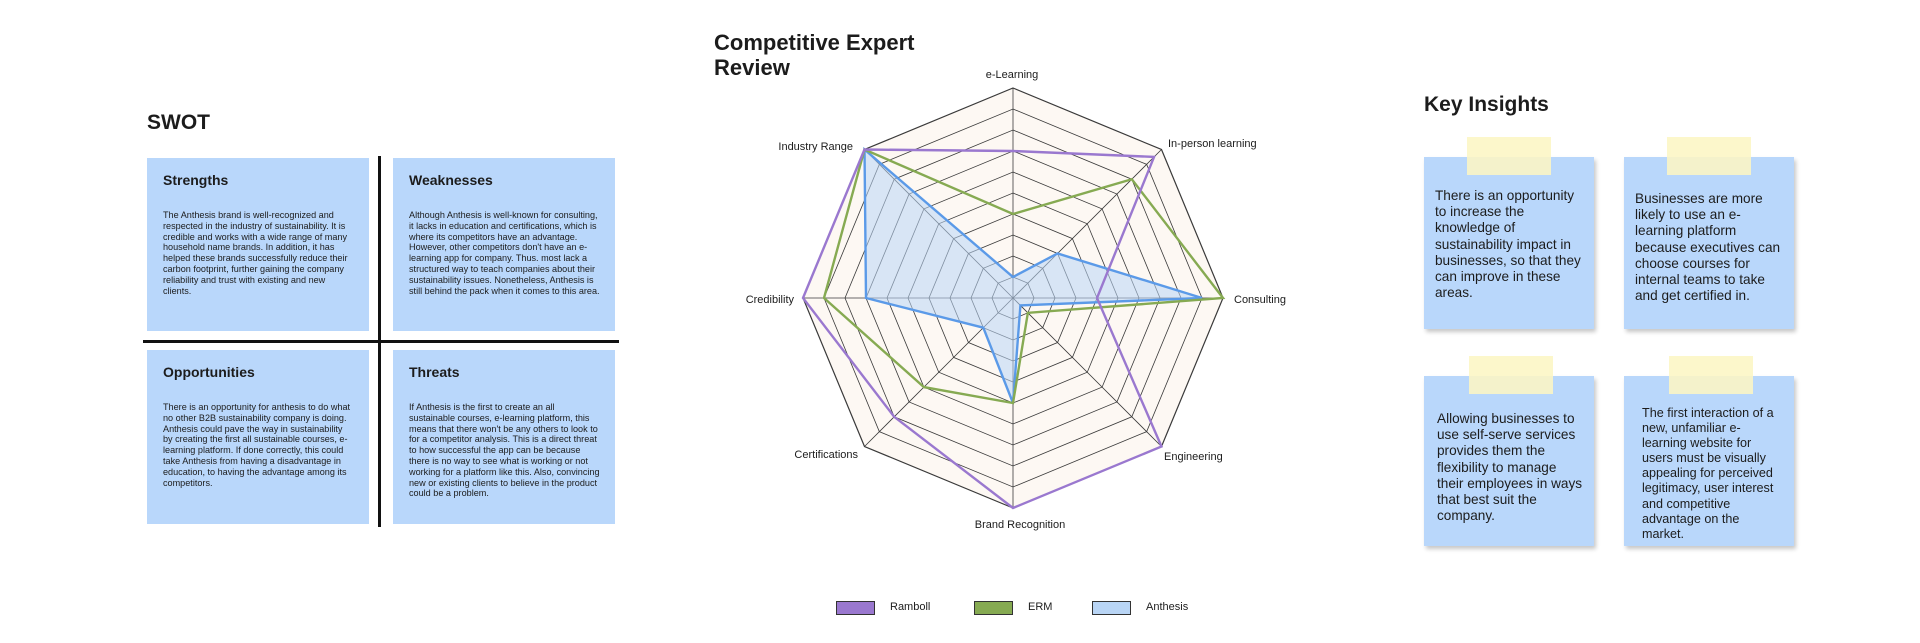  I want to click on radar-chart-title: Competitive Expert Review, so click(814, 55).